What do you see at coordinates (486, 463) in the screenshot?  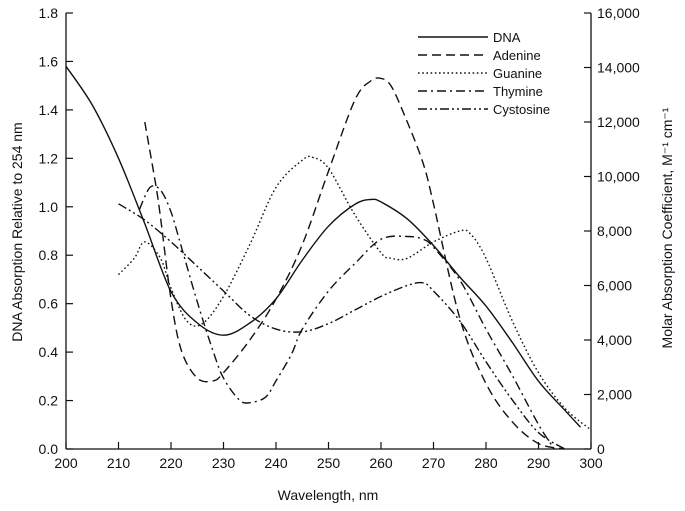 I see `x-tick-label: 280` at bounding box center [486, 463].